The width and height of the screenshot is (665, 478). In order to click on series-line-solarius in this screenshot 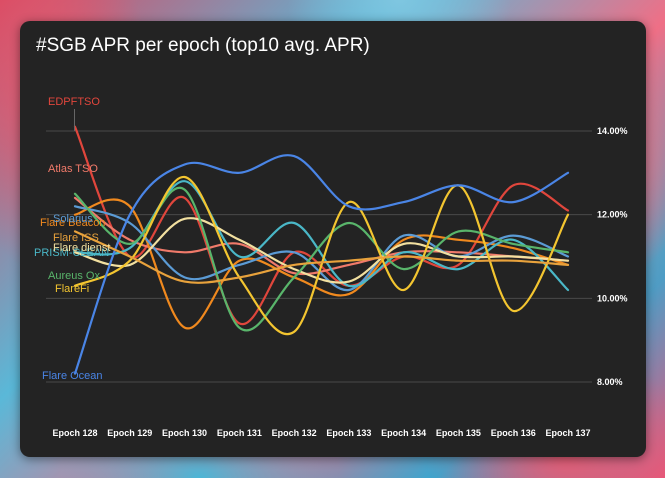, I will do `click(321, 248)`.